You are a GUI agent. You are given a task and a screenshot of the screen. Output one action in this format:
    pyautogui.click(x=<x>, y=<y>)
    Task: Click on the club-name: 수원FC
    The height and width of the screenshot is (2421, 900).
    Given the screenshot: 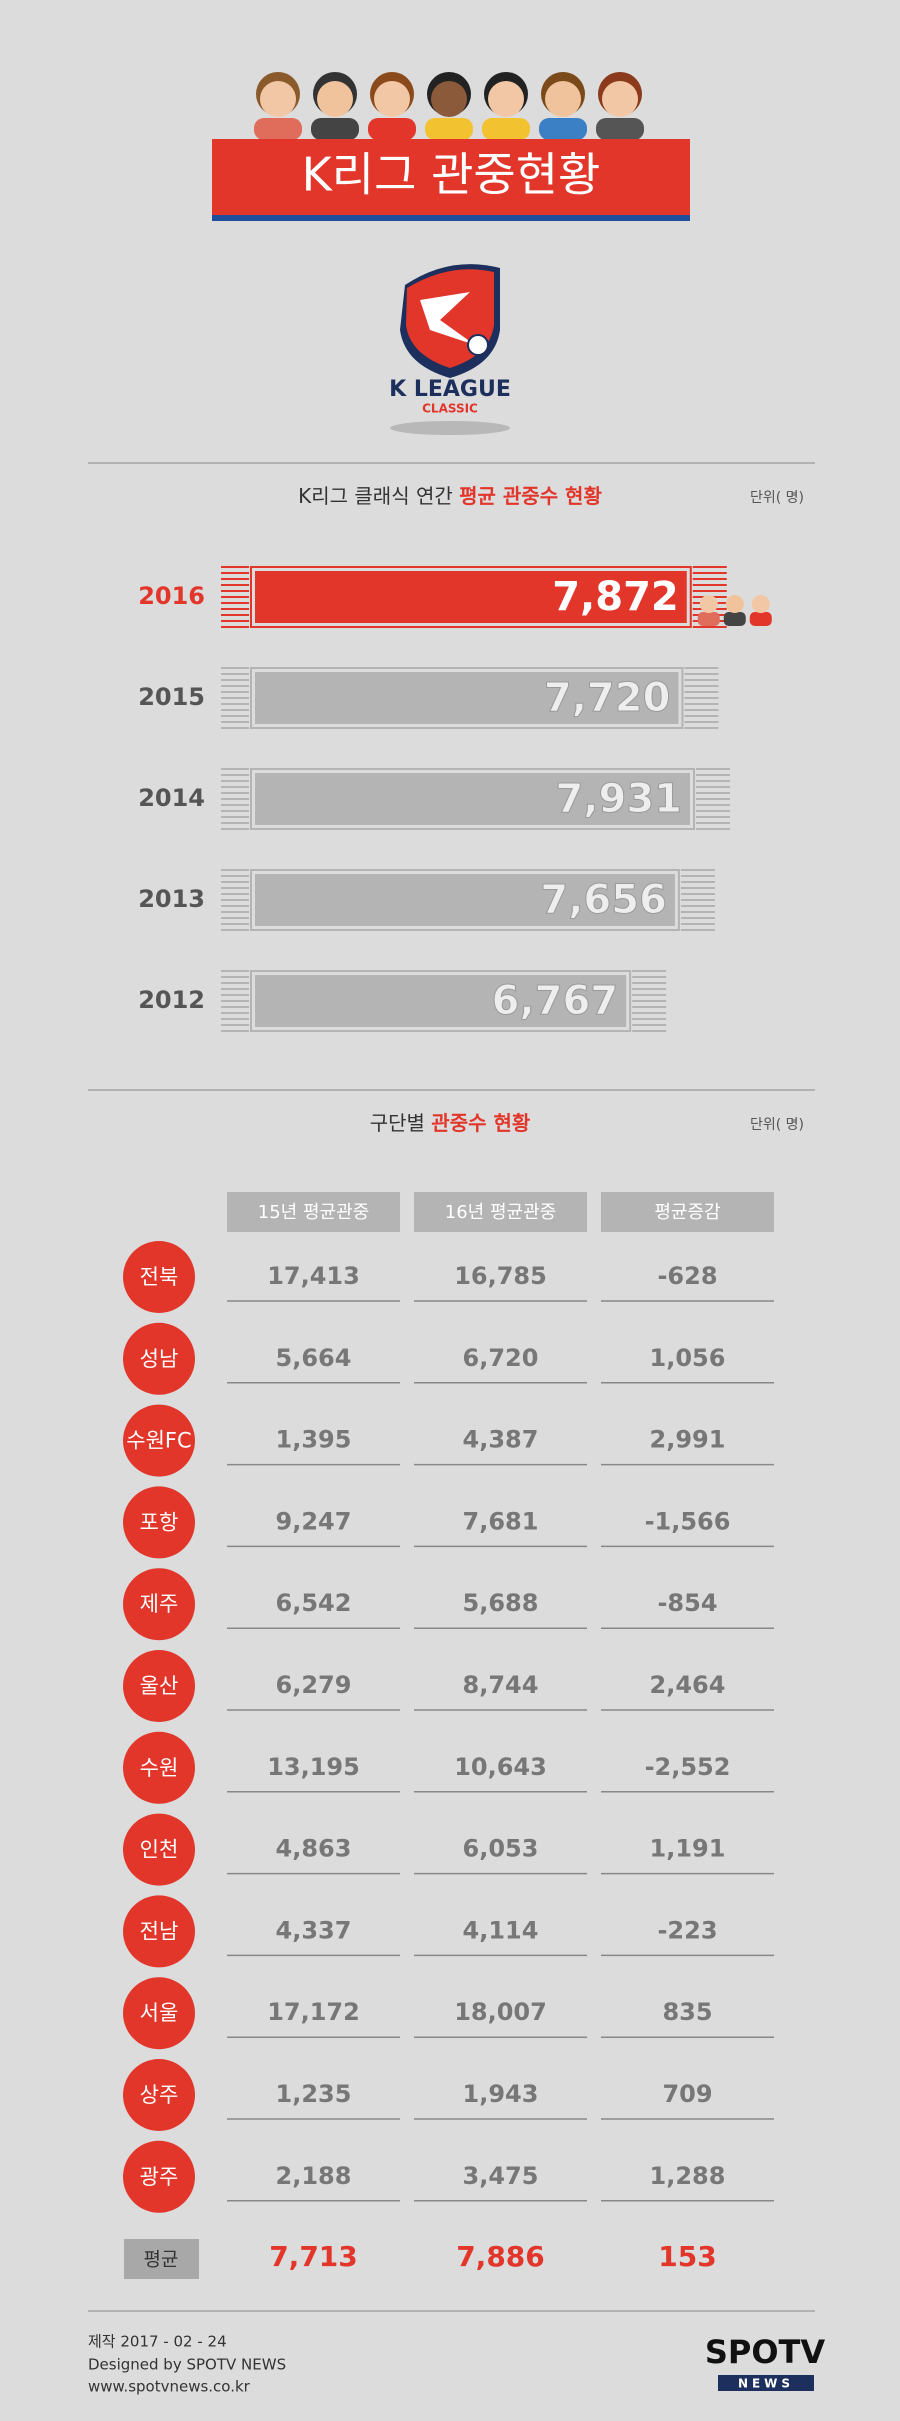 What is the action you would take?
    pyautogui.click(x=158, y=1441)
    